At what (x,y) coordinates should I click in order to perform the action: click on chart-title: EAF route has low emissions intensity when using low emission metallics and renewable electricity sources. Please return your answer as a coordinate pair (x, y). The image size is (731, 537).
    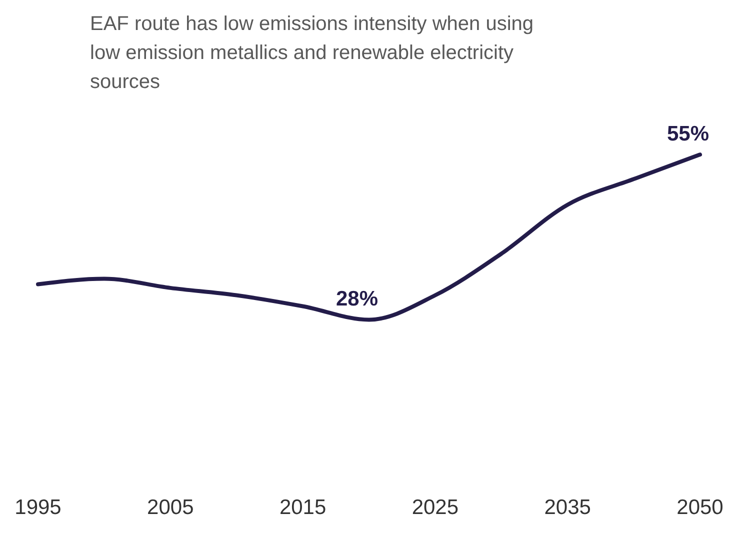
    Looking at the image, I should click on (312, 53).